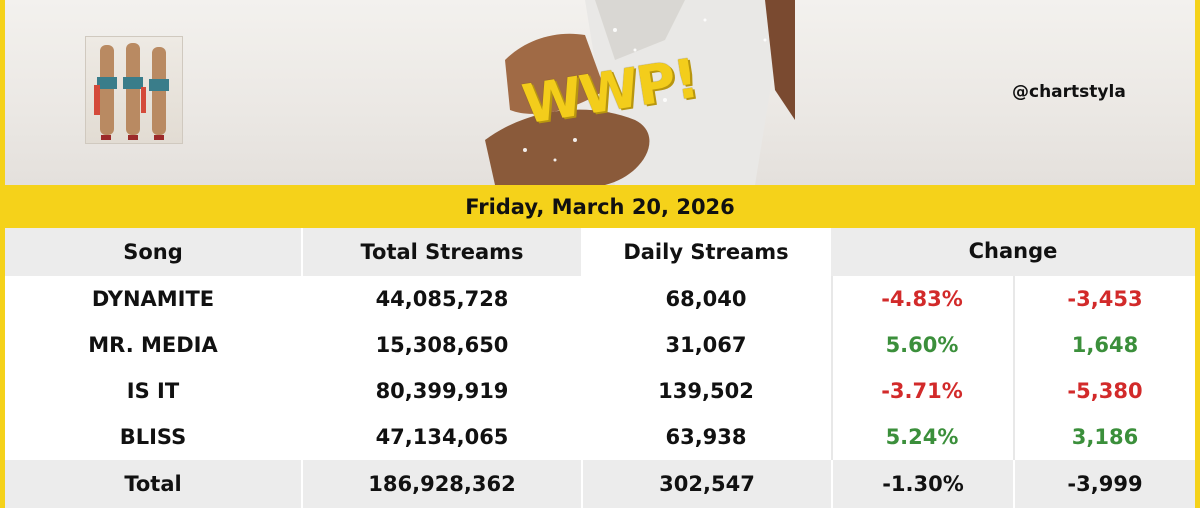 The image size is (1200, 508). I want to click on change-amount: 1,648, so click(1105, 345).